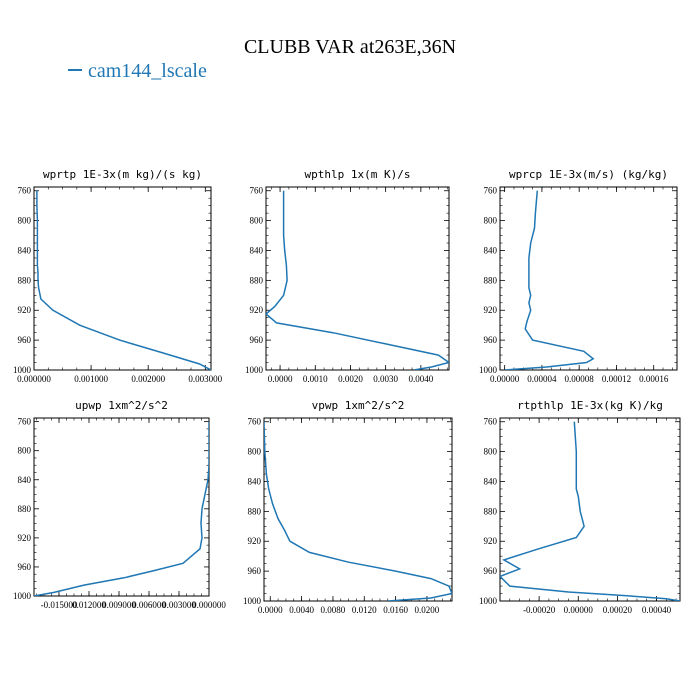  What do you see at coordinates (350, 379) in the screenshot?
I see `x-tick-label: 0.0020` at bounding box center [350, 379].